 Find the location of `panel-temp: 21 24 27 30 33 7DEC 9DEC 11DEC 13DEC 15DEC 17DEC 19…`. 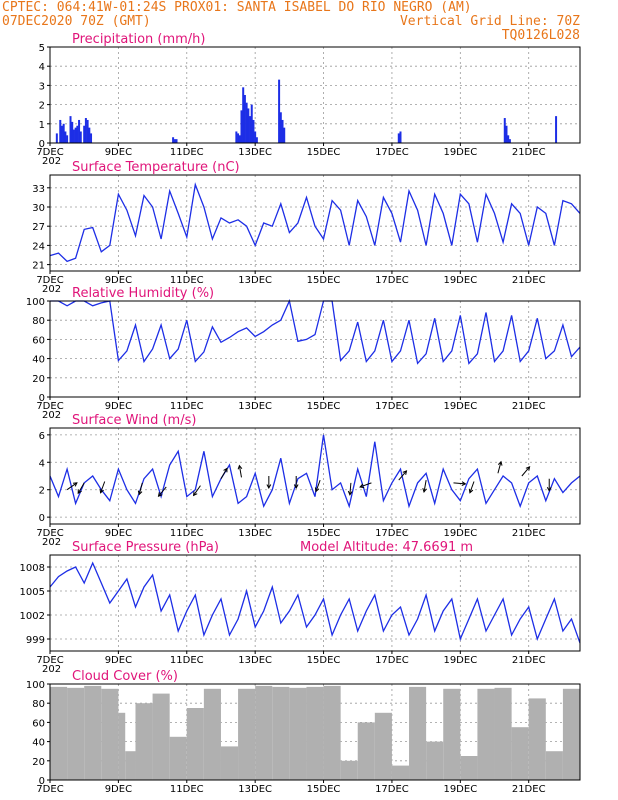

panel-temp: 21 24 27 30 33 7DEC 9DEC 11DEC 13DEC 15DEC 17DEC 19… is located at coordinates (306, 227).